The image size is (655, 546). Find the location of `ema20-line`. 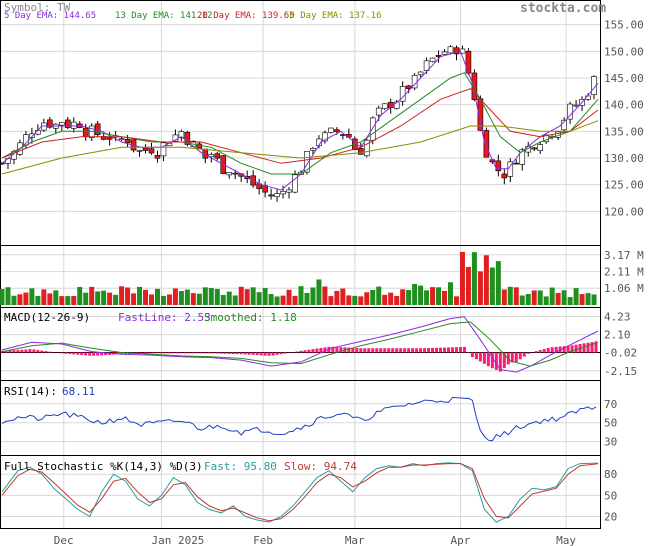

ema20-line is located at coordinates (300, 126).